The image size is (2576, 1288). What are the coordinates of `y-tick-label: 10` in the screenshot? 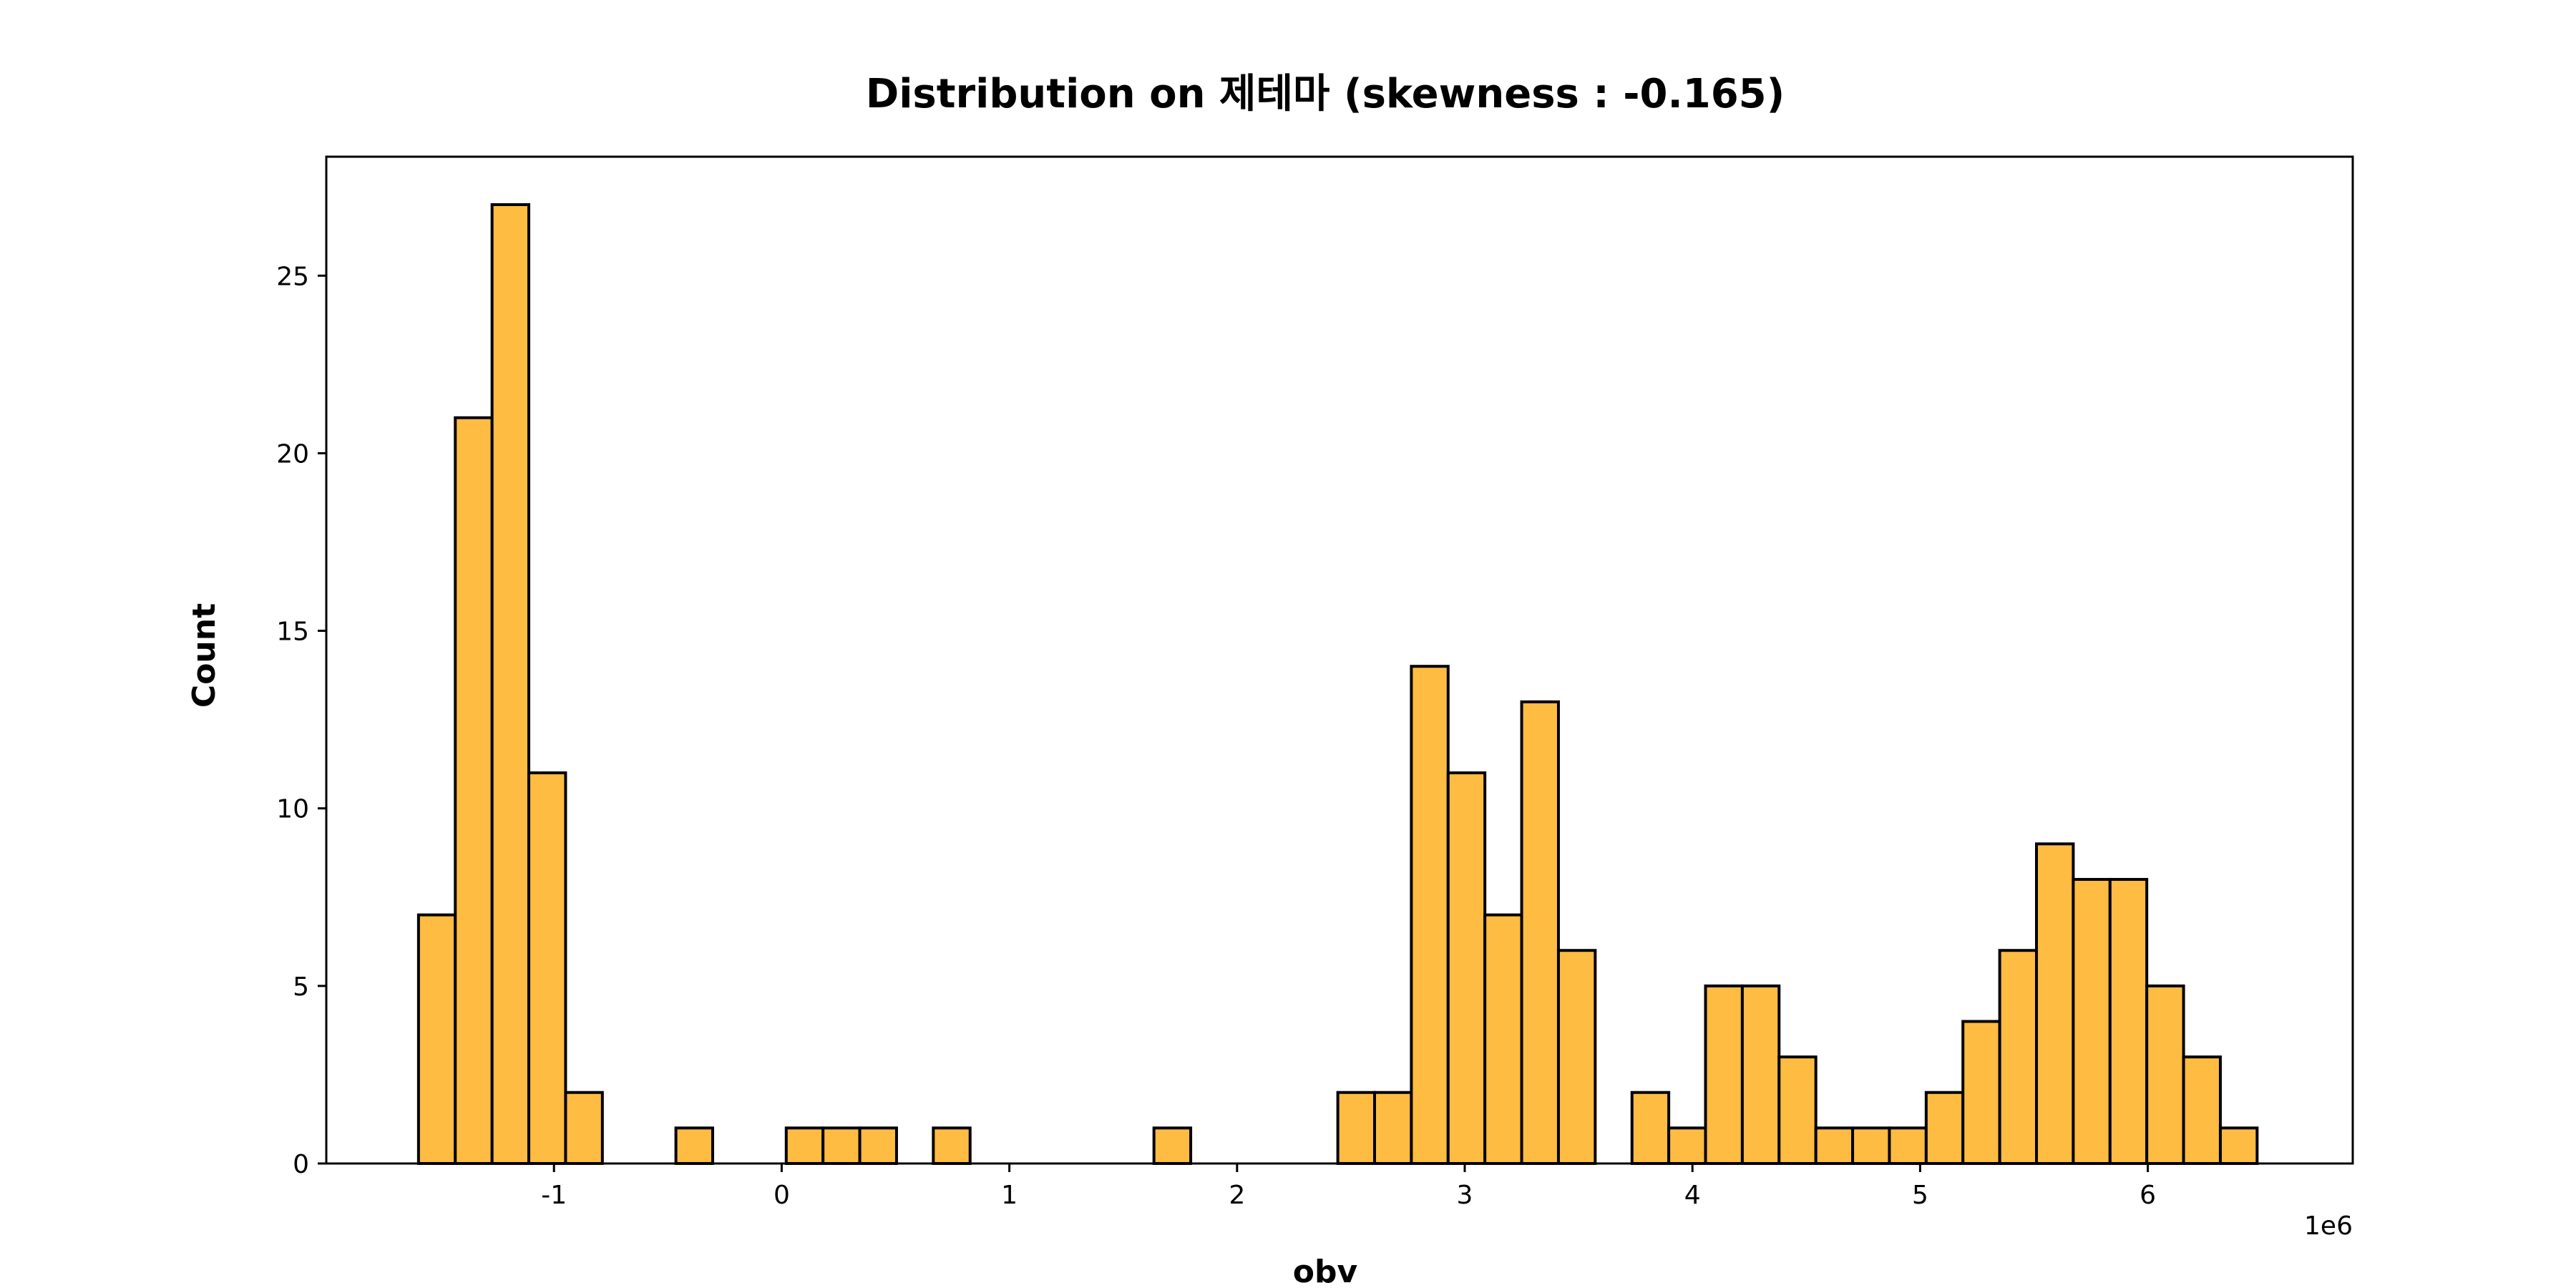 It's located at (292, 809).